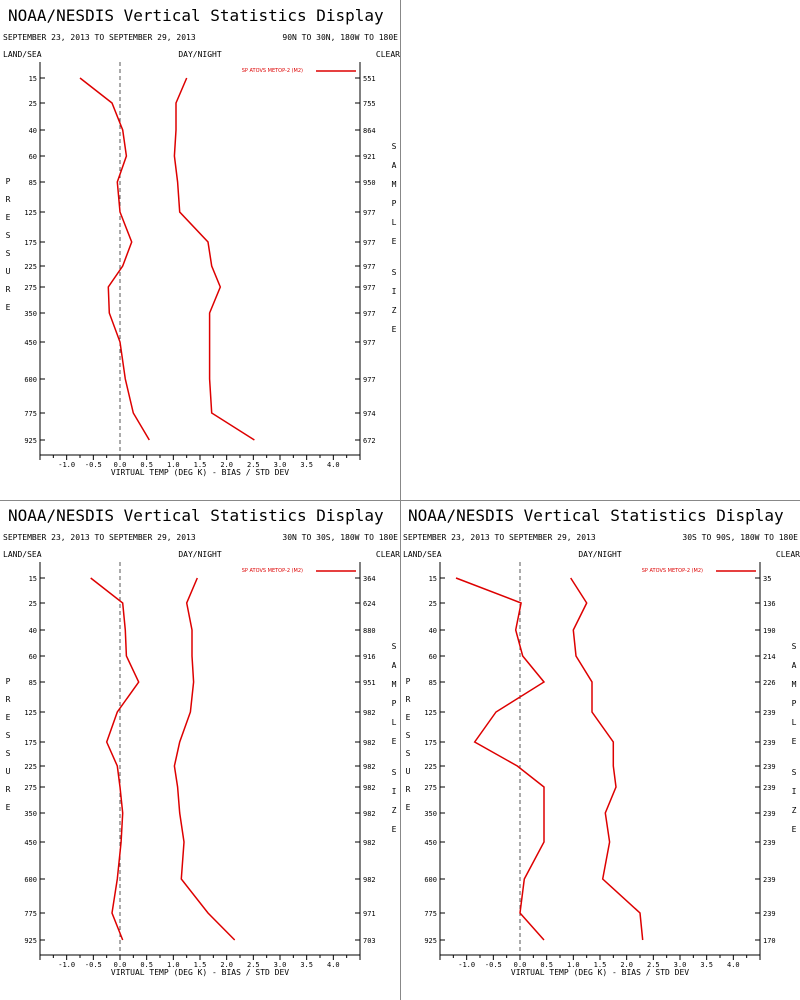 The height and width of the screenshot is (1000, 800). What do you see at coordinates (740, 537) in the screenshot?
I see `region-label: 30S TO 90S, 180W TO 180E` at bounding box center [740, 537].